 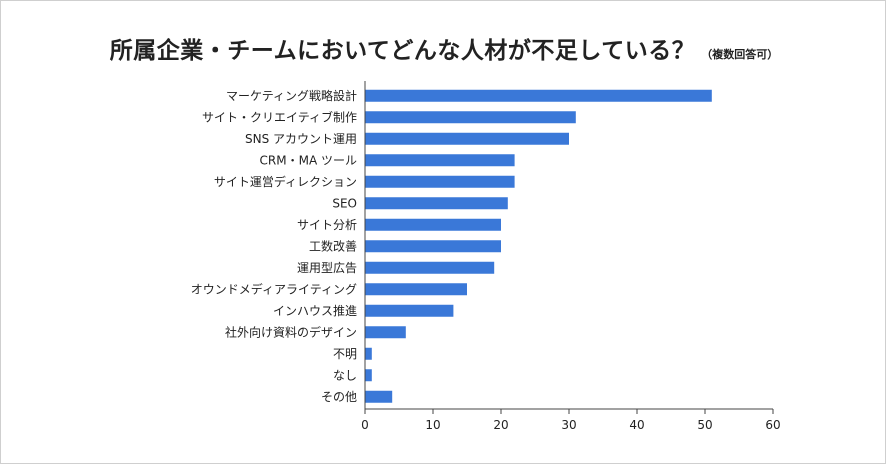 I want to click on x-tick-label-0: 0, so click(x=365, y=425).